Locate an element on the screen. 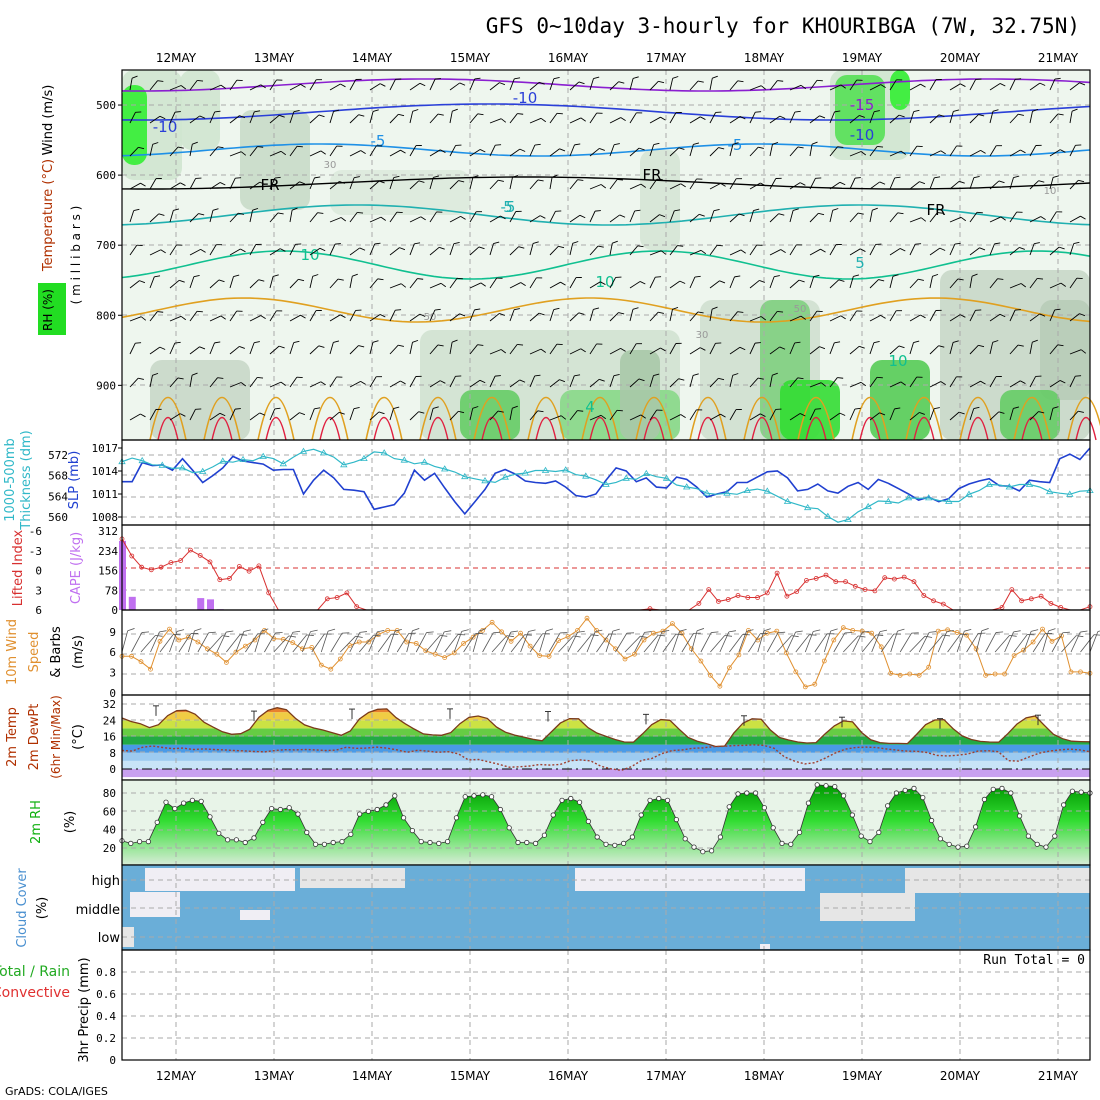 The width and height of the screenshot is (1100, 1100). rh-marker is located at coordinates (676, 819).